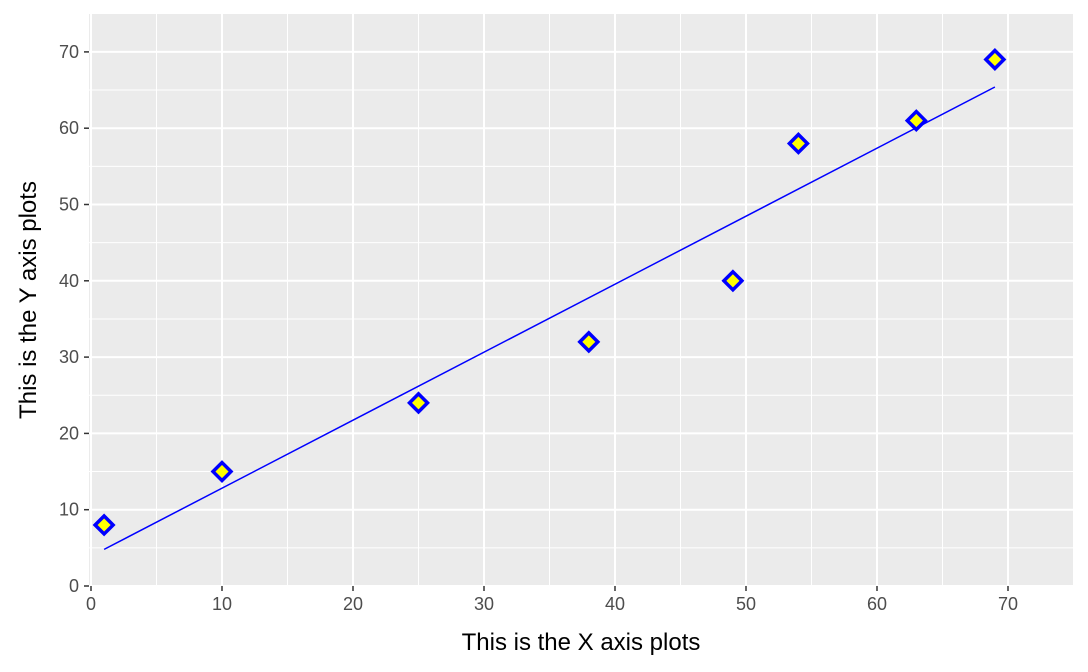  I want to click on y-tick-label: 30, so click(69, 357).